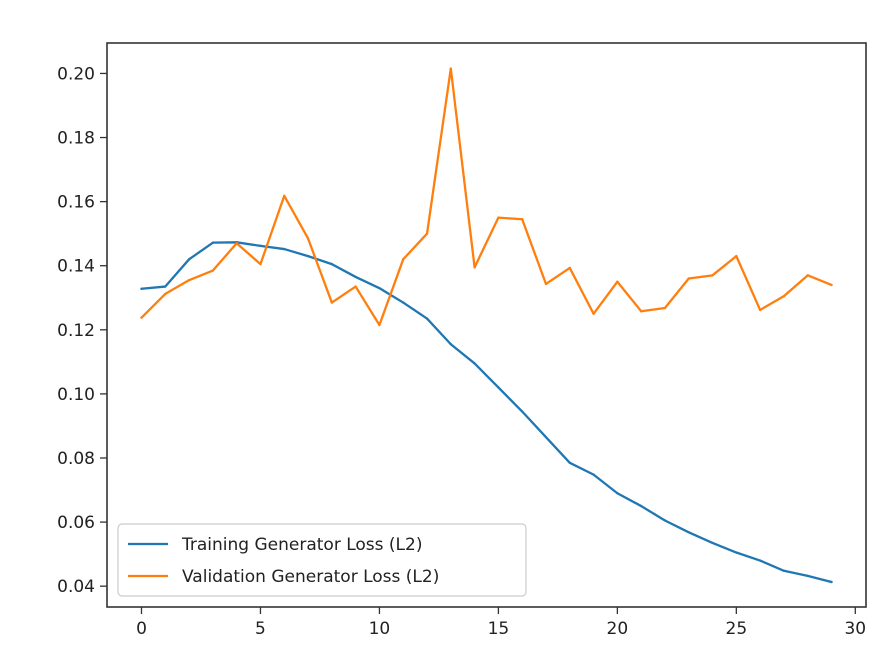  I want to click on legend-box, so click(322, 560).